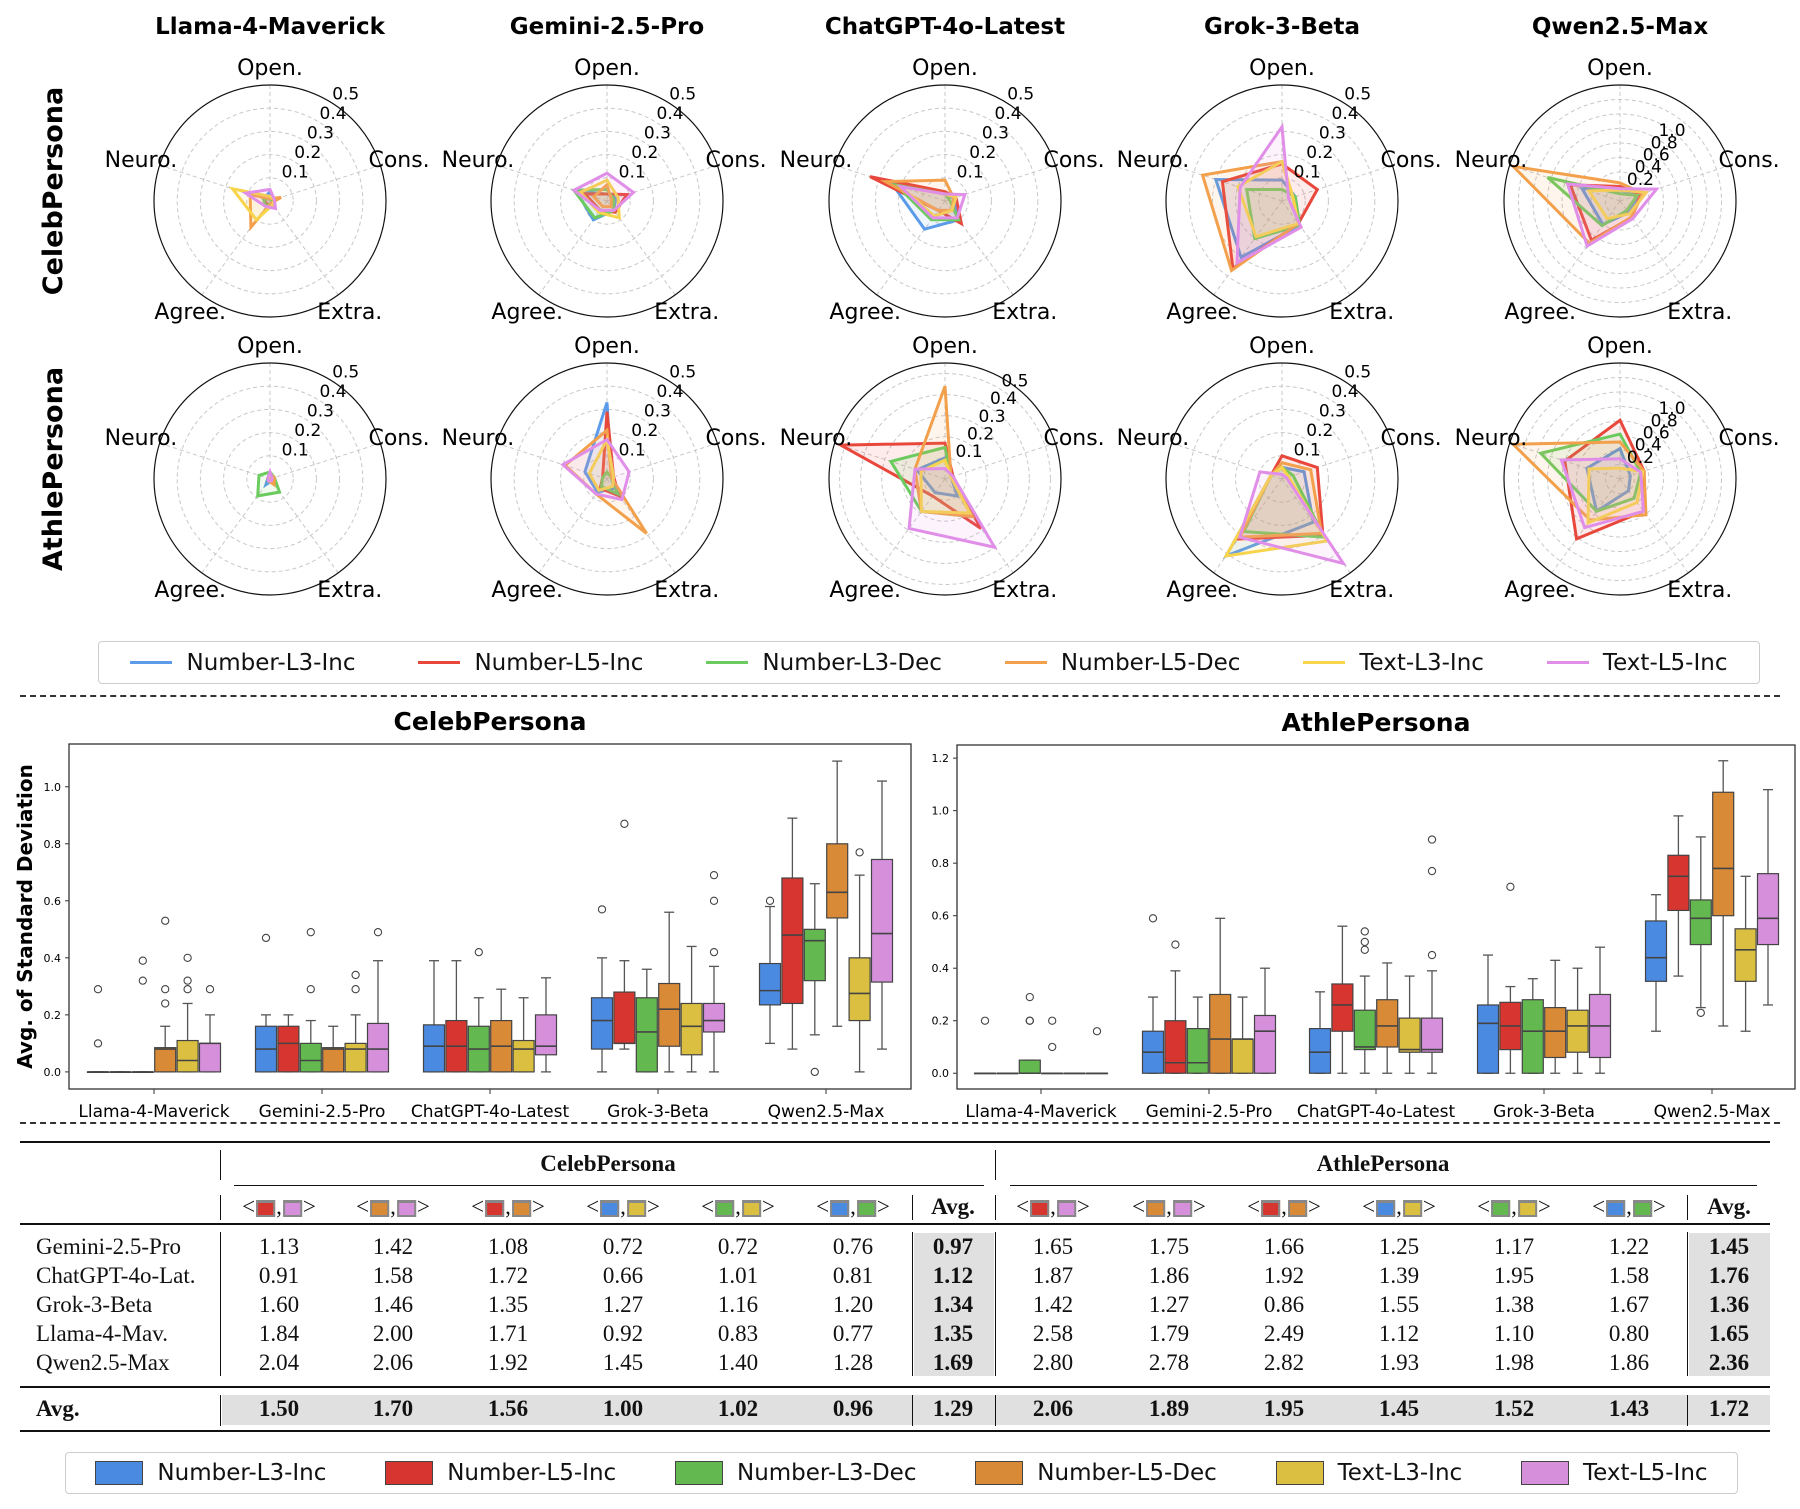  Describe the element at coordinates (1664, 143) in the screenshot. I see `radar-tick-label: 0.8` at that location.